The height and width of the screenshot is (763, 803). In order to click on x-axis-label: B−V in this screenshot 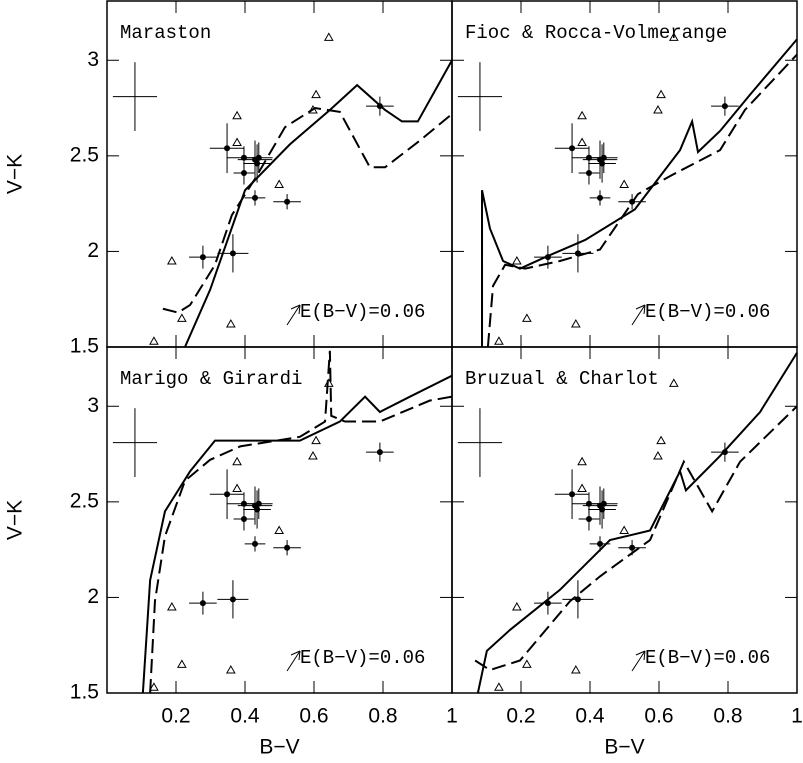, I will do `click(624, 747)`.